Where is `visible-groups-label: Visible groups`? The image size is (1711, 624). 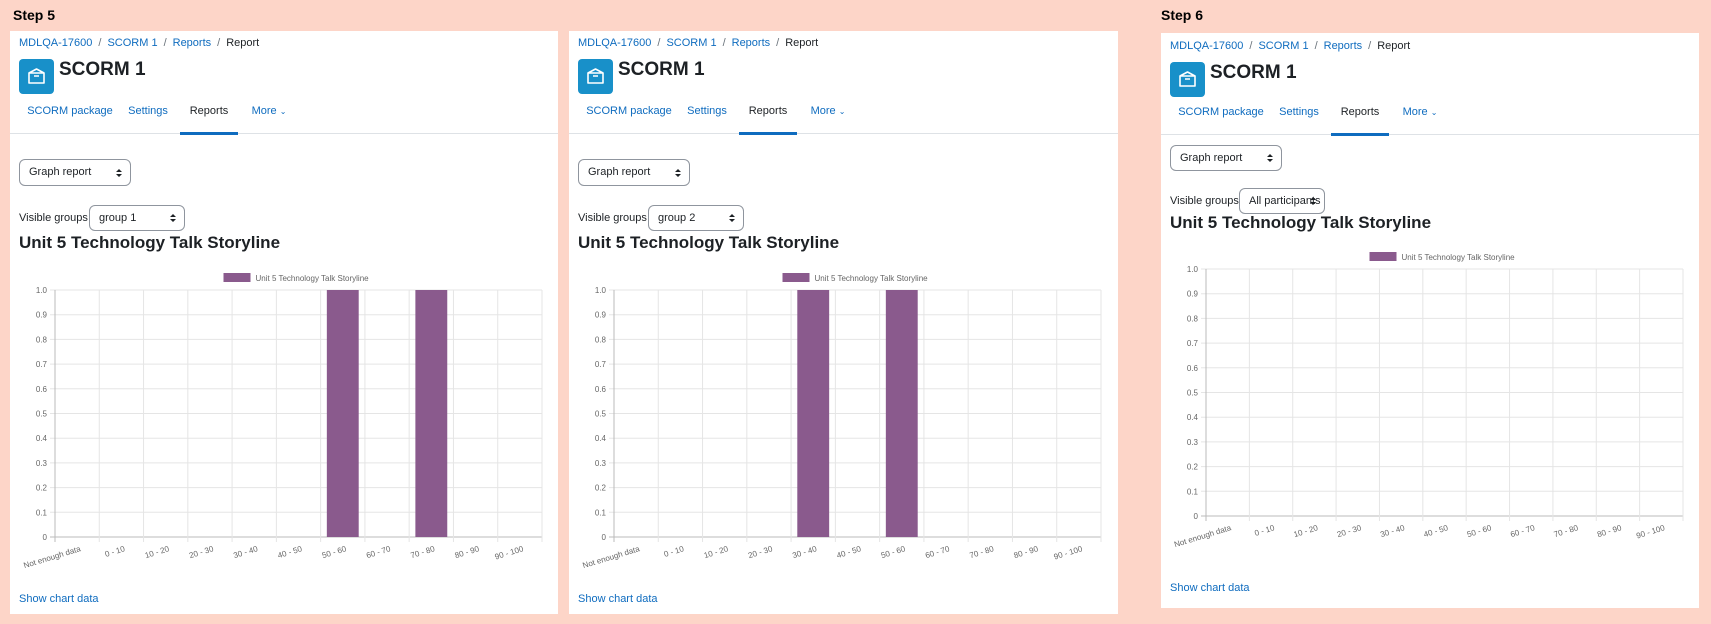
visible-groups-label: Visible groups is located at coordinates (53, 218).